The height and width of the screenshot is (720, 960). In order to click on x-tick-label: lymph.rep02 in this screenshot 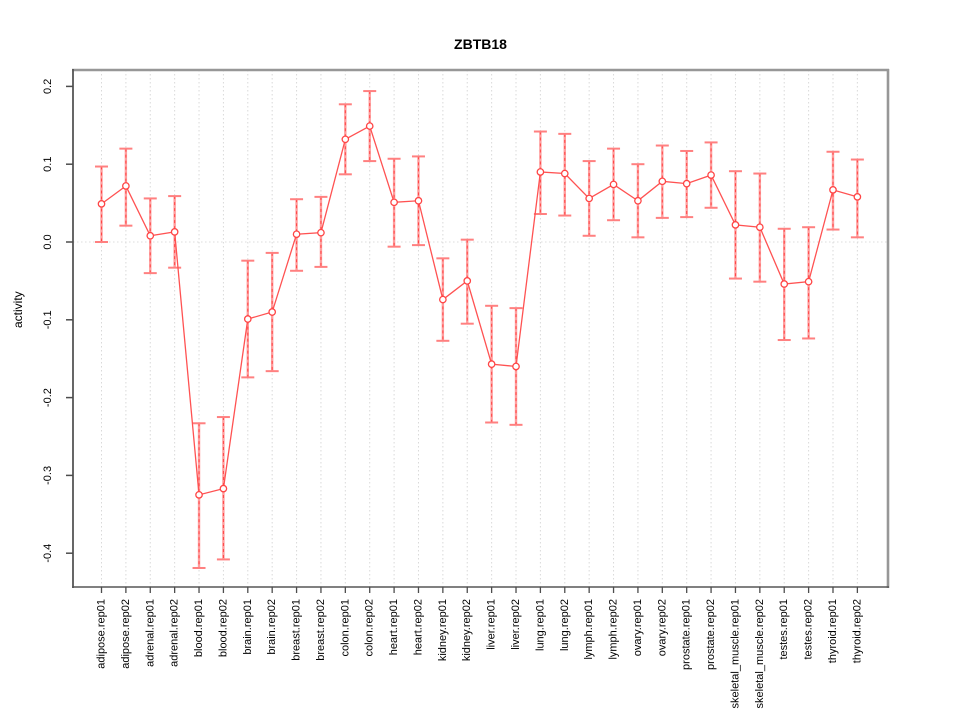, I will do `click(614, 629)`.